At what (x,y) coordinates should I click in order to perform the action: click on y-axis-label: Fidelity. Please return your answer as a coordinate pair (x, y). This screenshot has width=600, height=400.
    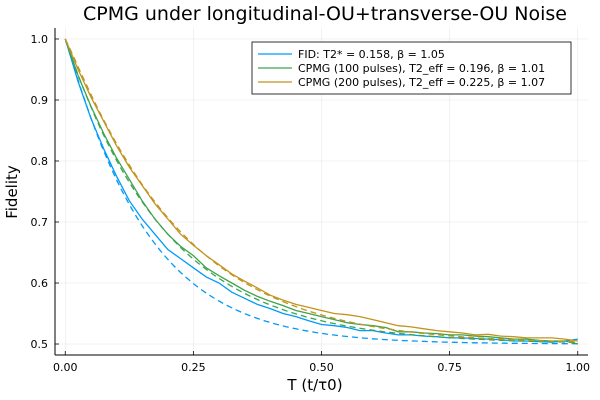
    Looking at the image, I should click on (12, 192).